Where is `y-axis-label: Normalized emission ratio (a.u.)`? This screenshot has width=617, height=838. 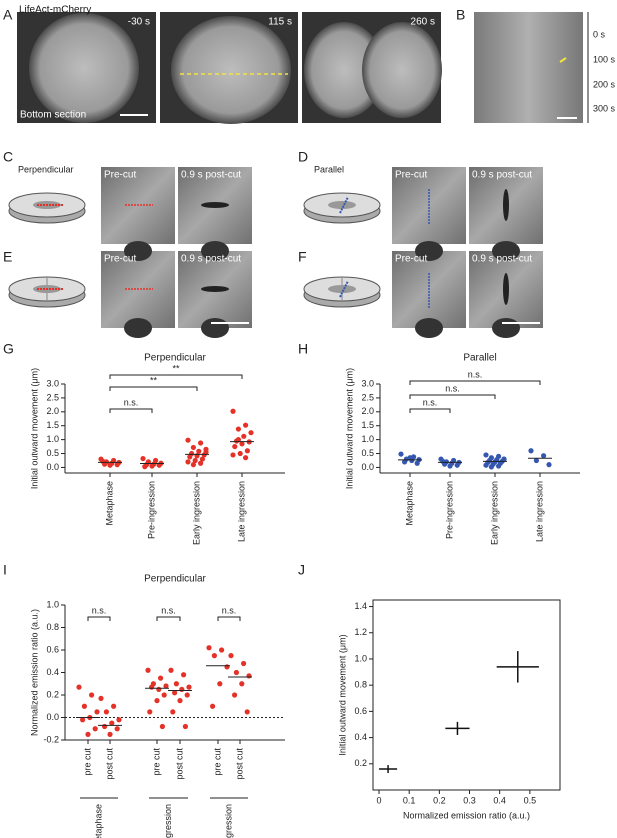 y-axis-label: Normalized emission ratio (a.u.) is located at coordinates (34, 672).